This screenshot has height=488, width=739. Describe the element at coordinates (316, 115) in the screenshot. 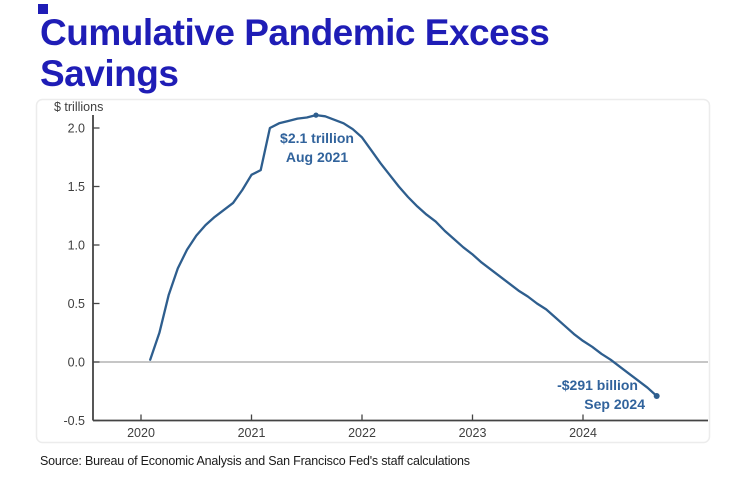

I see `peak-marker-dot` at that location.